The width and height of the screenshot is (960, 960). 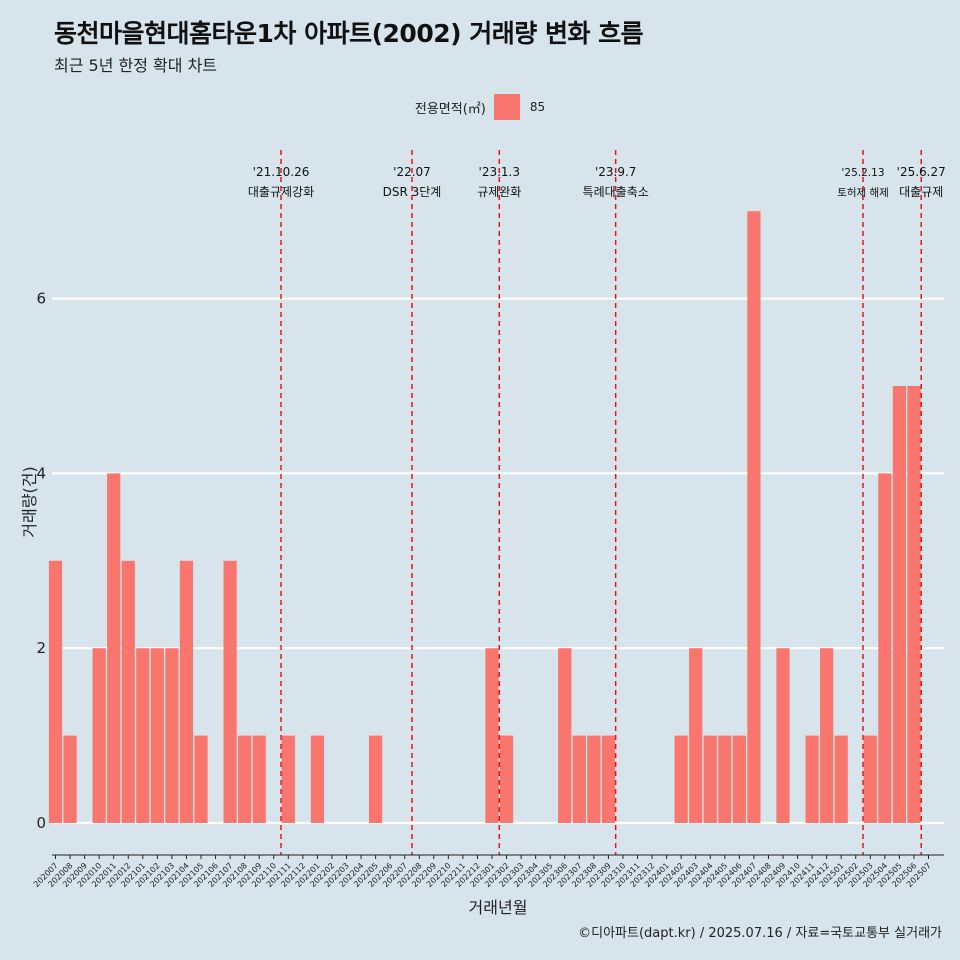 What do you see at coordinates (41, 823) in the screenshot?
I see `y-tick-label: 0` at bounding box center [41, 823].